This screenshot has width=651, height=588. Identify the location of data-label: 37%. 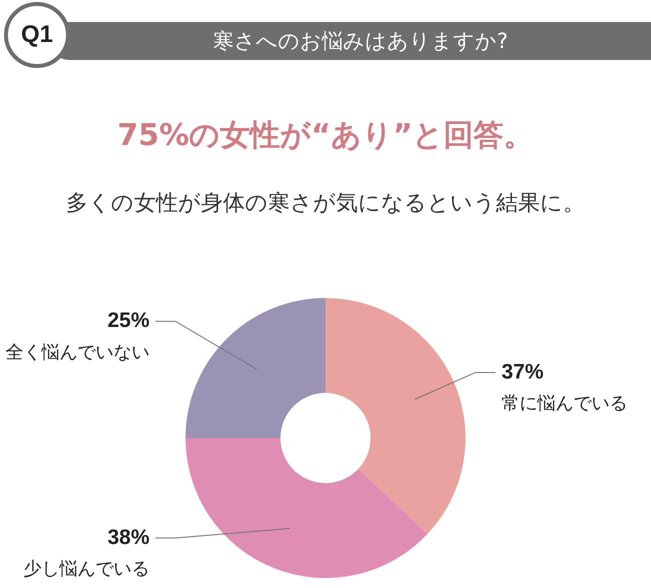
(523, 372).